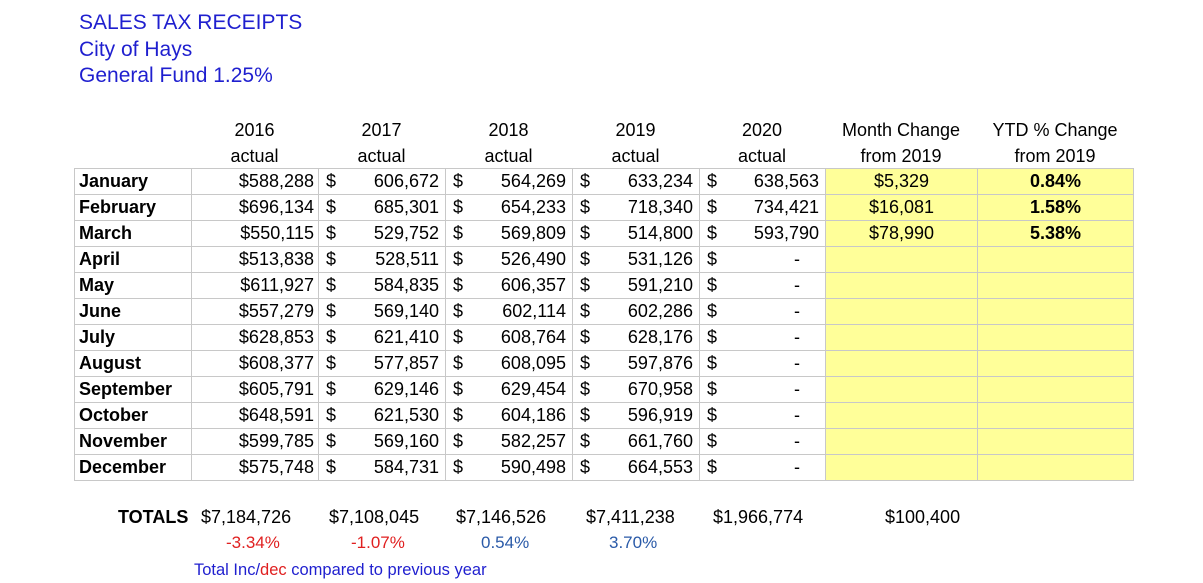 The image size is (1203, 583). What do you see at coordinates (255, 207) in the screenshot?
I see `cell-2016: $696,134` at bounding box center [255, 207].